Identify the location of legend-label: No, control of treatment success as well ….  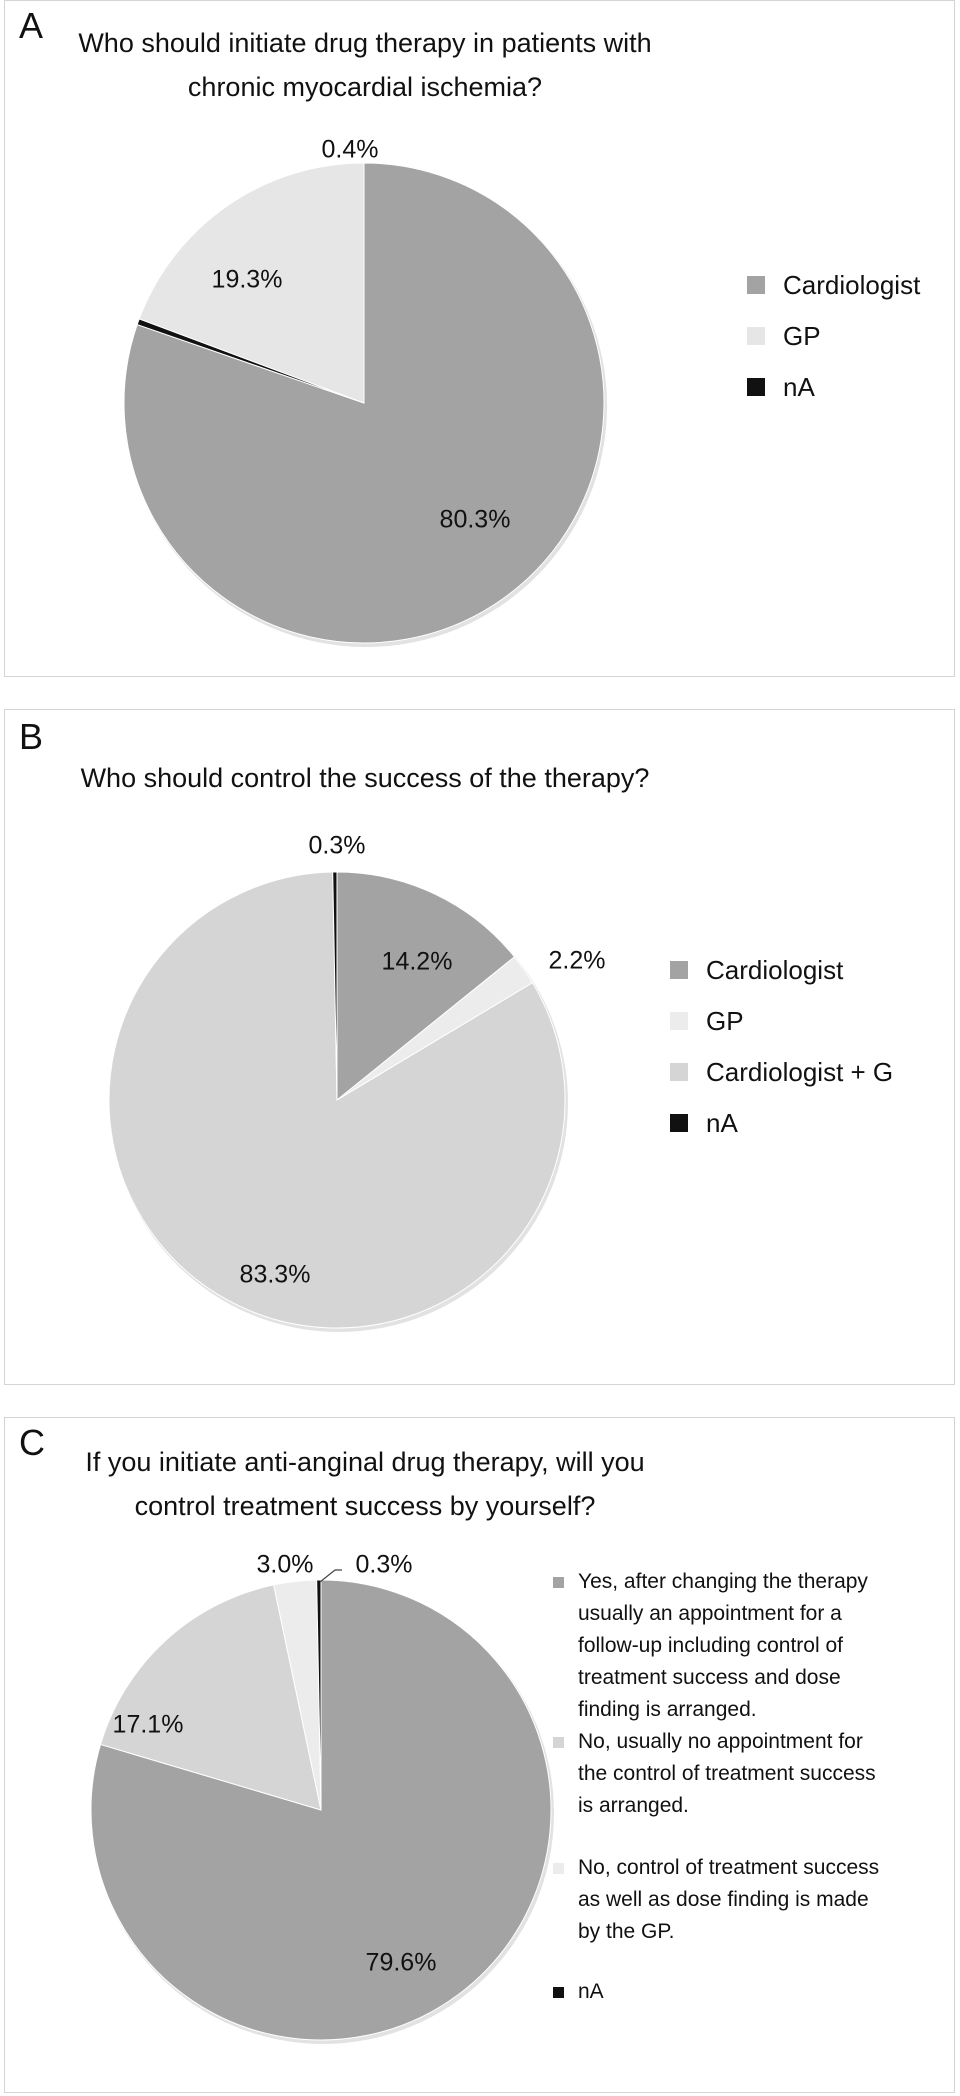
(728, 1900).